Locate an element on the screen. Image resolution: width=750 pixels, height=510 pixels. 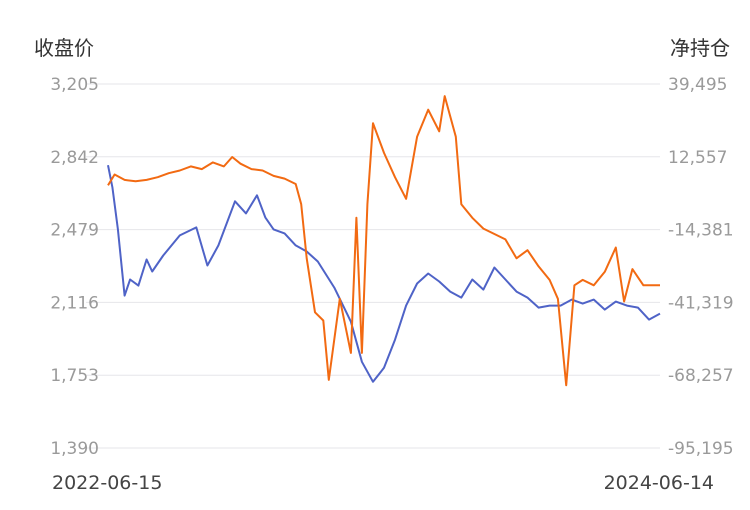
right-tick-label: 39,495 is located at coordinates (697, 85).